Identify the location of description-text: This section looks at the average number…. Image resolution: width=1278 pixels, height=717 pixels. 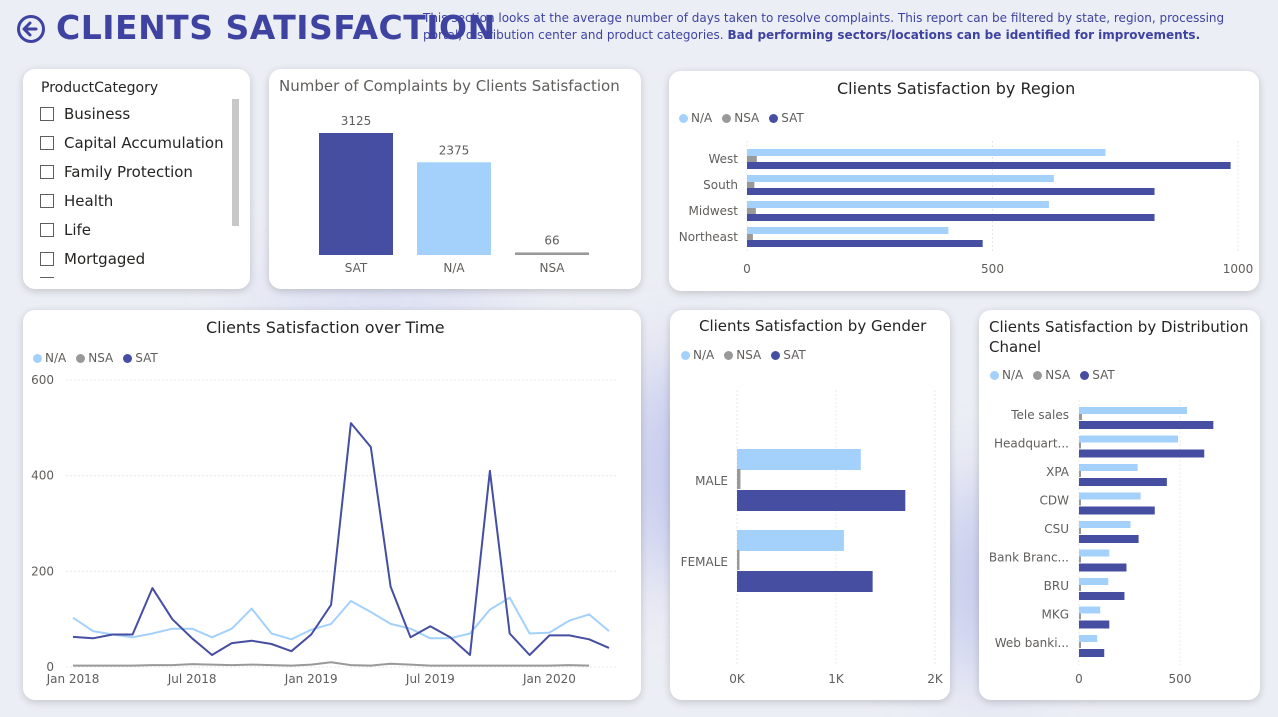
(824, 26).